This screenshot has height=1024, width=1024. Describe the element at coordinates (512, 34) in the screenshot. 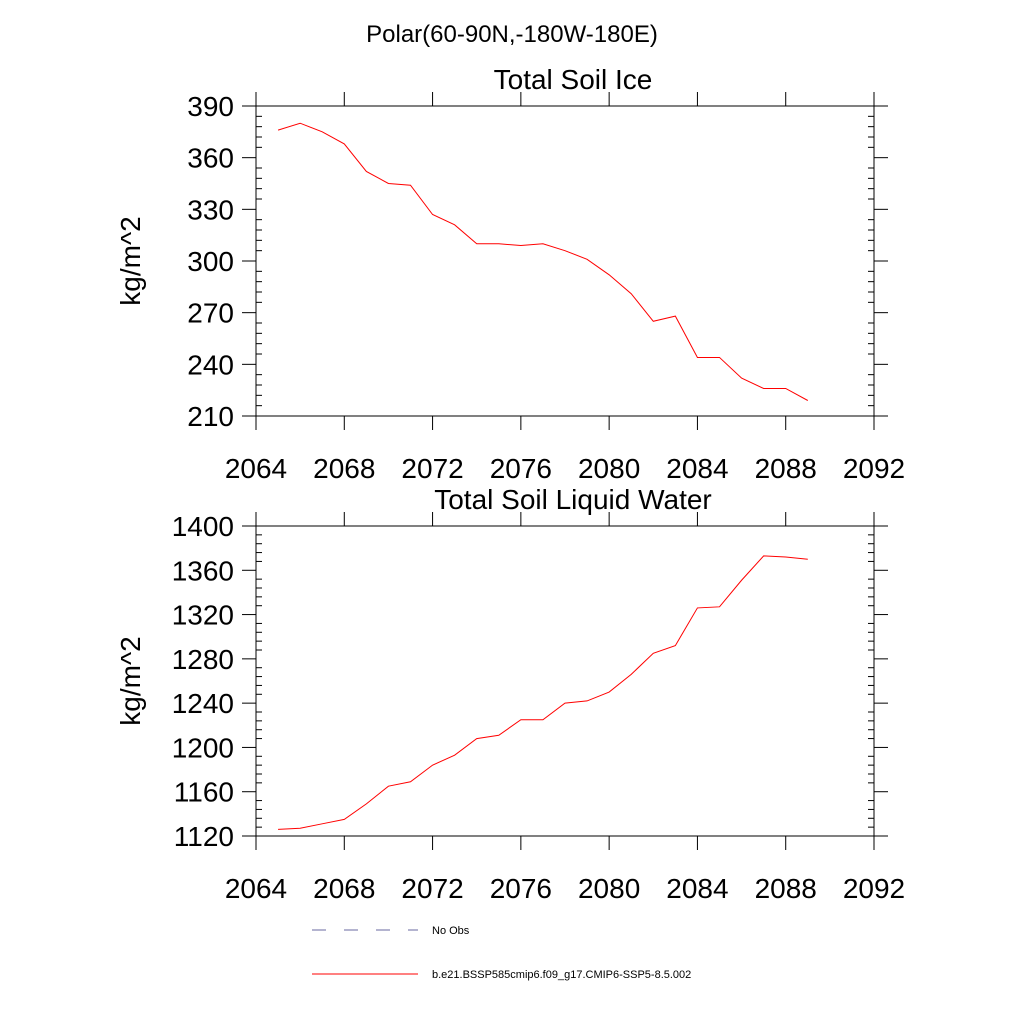

I see `figure-suptitle: Polar(60-90N,-180W-180E)` at that location.